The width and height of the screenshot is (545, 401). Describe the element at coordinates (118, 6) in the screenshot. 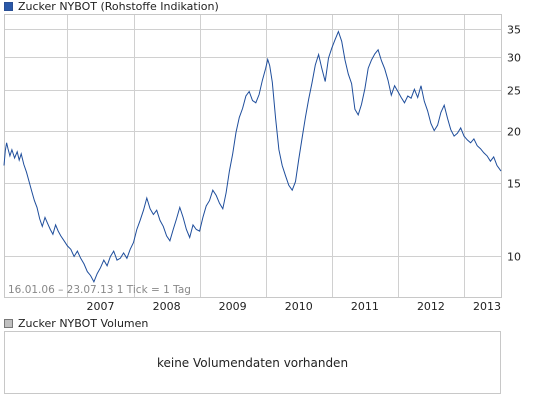

I see `chart-title: Zucker NYBOT (Rohstoffe Indikation)` at that location.